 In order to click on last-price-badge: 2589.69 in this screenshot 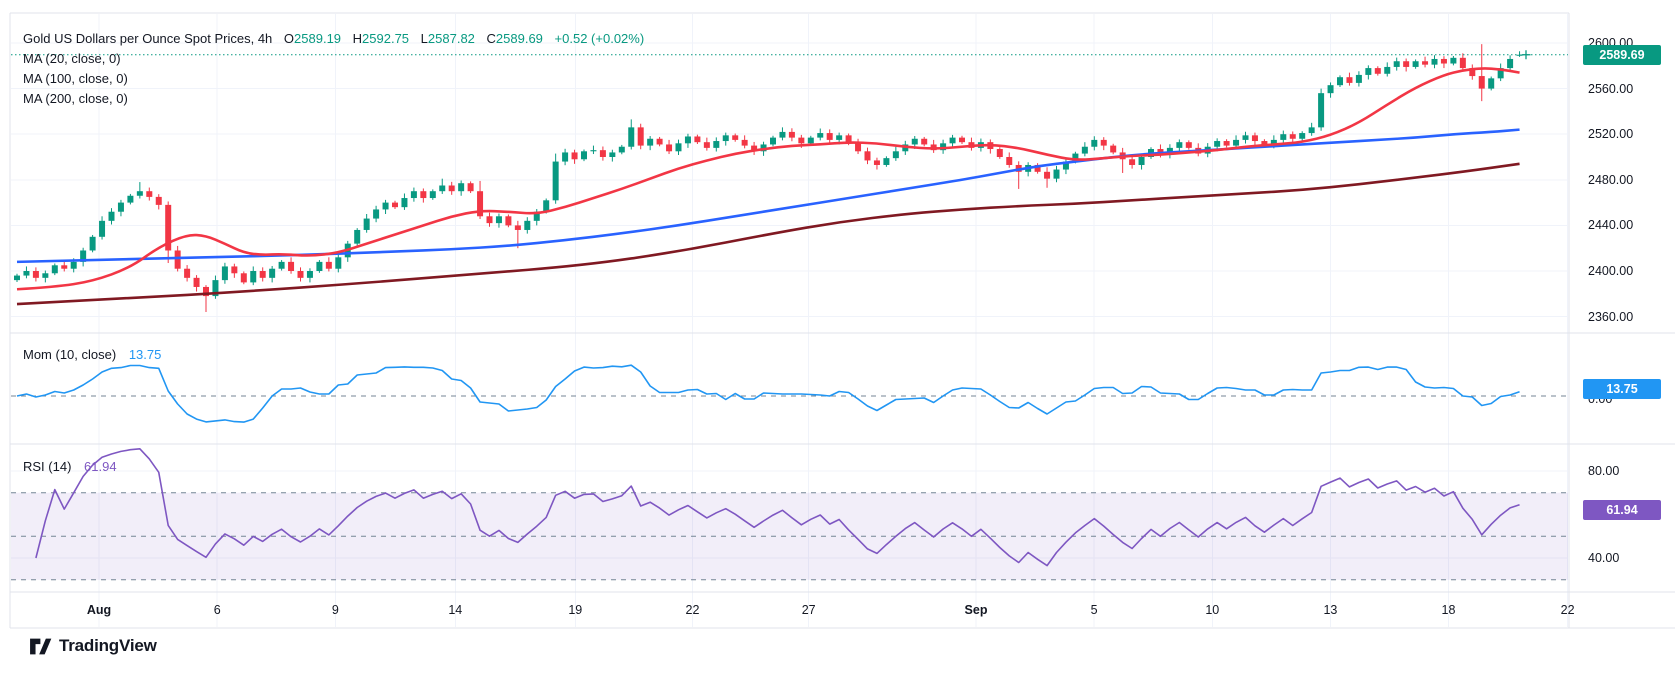, I will do `click(1622, 54)`.